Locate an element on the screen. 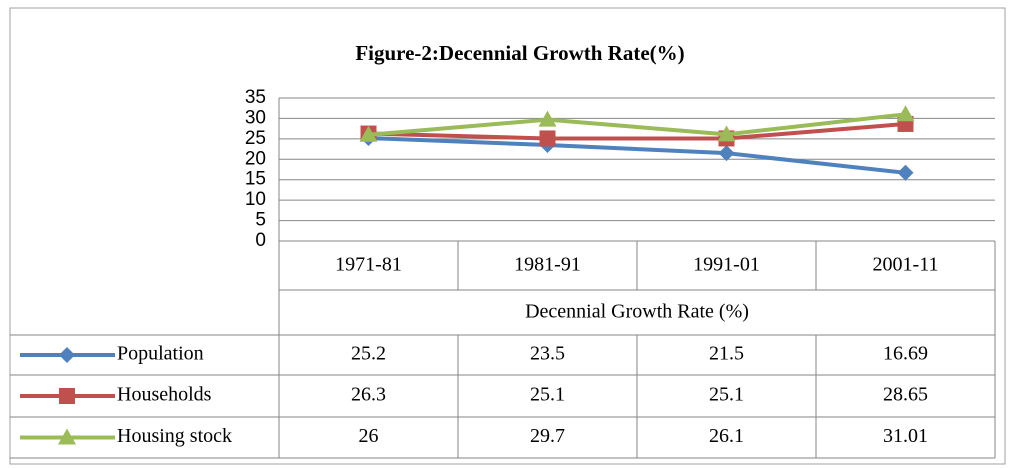  table-value: 26.1 is located at coordinates (726, 436).